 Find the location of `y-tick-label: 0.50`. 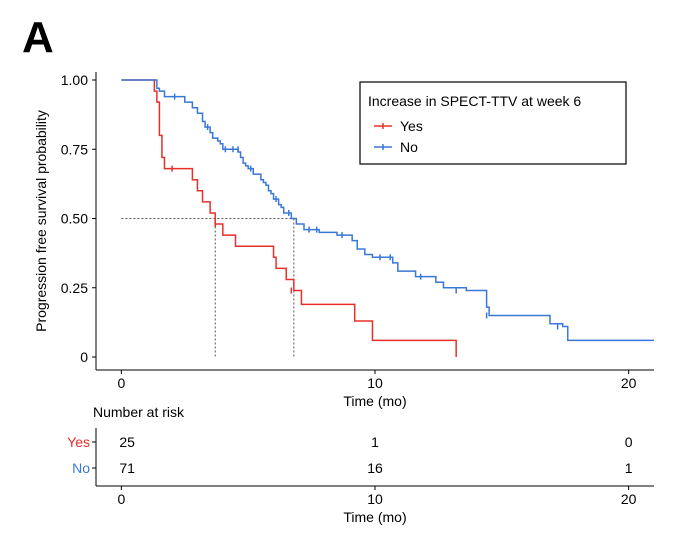

y-tick-label: 0.50 is located at coordinates (74, 219).